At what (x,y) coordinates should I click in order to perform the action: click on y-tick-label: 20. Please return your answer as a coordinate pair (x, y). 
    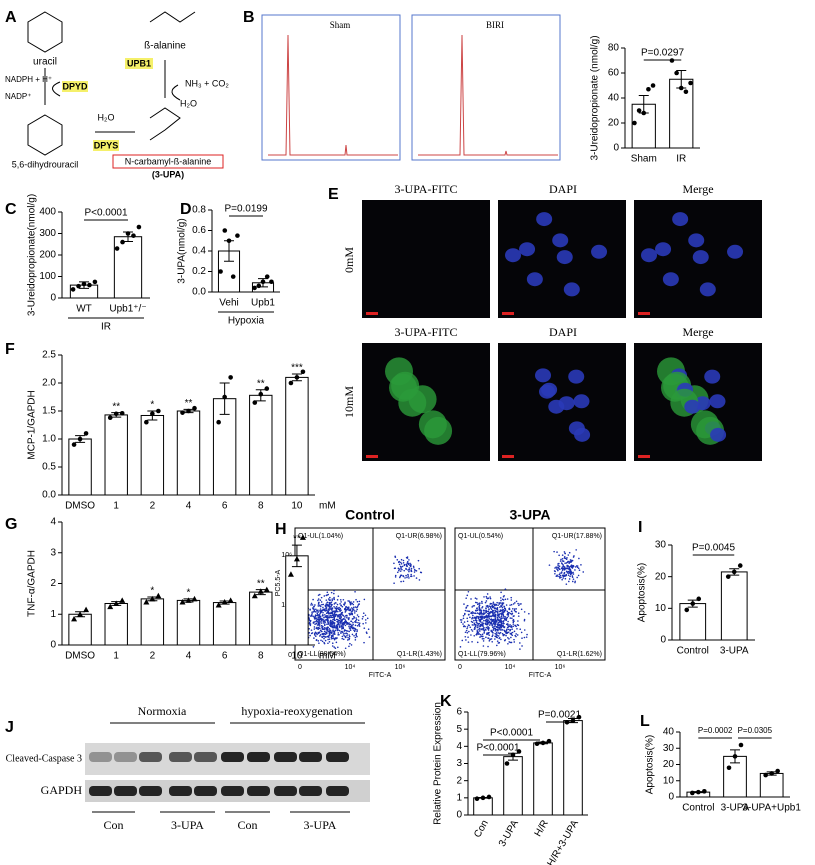
    Looking at the image, I should click on (614, 123).